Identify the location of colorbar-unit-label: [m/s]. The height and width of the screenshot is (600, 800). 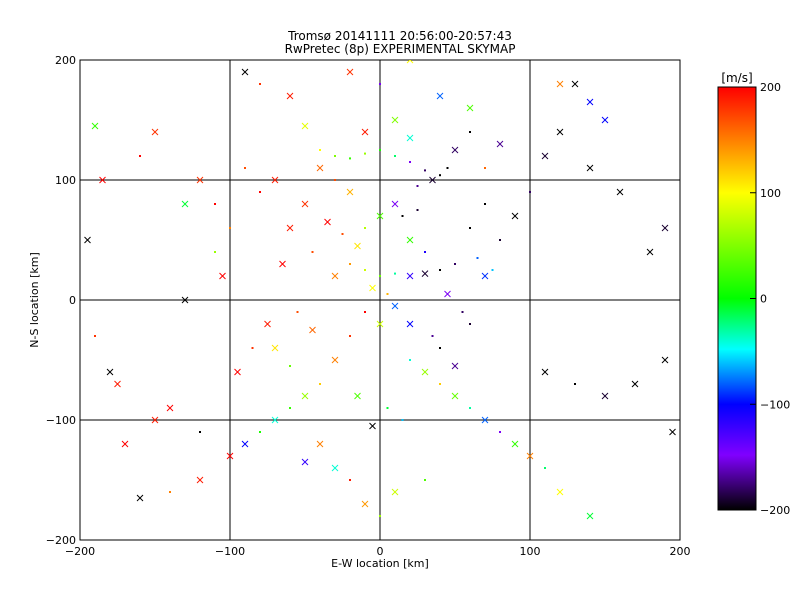
(736, 78).